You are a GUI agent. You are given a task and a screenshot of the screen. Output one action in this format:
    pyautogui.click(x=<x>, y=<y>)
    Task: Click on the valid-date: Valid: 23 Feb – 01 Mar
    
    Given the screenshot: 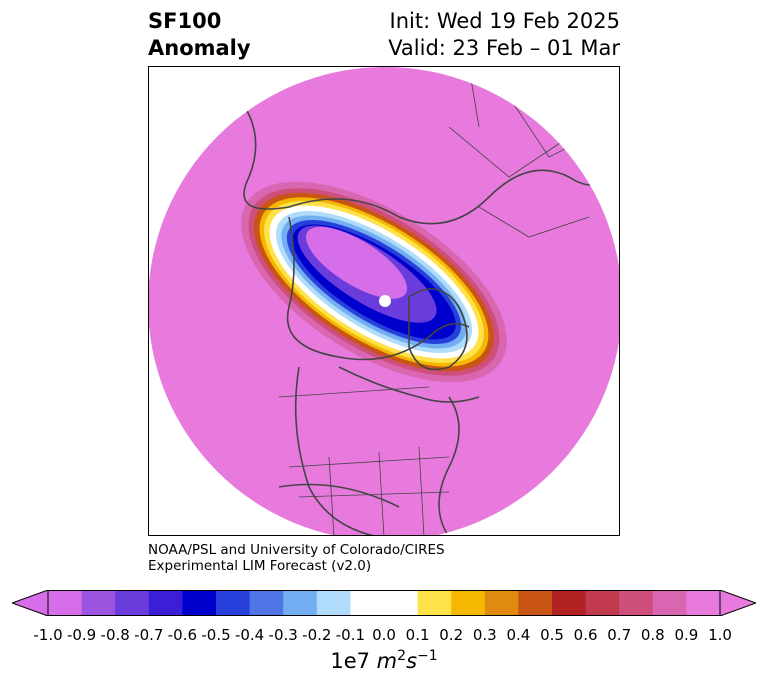 What is the action you would take?
    pyautogui.click(x=504, y=48)
    